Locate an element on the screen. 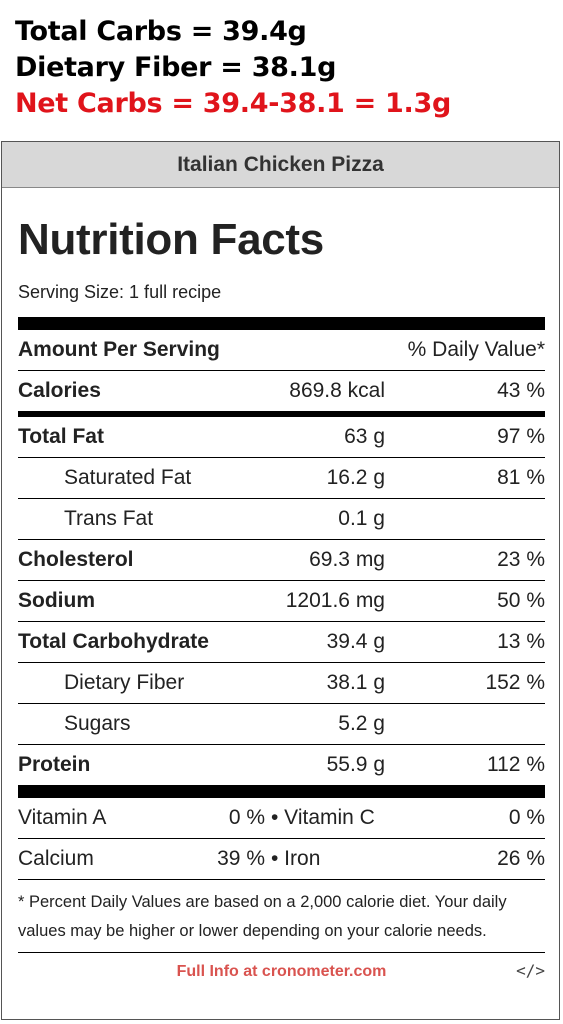 This screenshot has width=563, height=1024. vitamin-row-calcium-iron: Calcium 39 % • Iron 26 % is located at coordinates (281, 859).